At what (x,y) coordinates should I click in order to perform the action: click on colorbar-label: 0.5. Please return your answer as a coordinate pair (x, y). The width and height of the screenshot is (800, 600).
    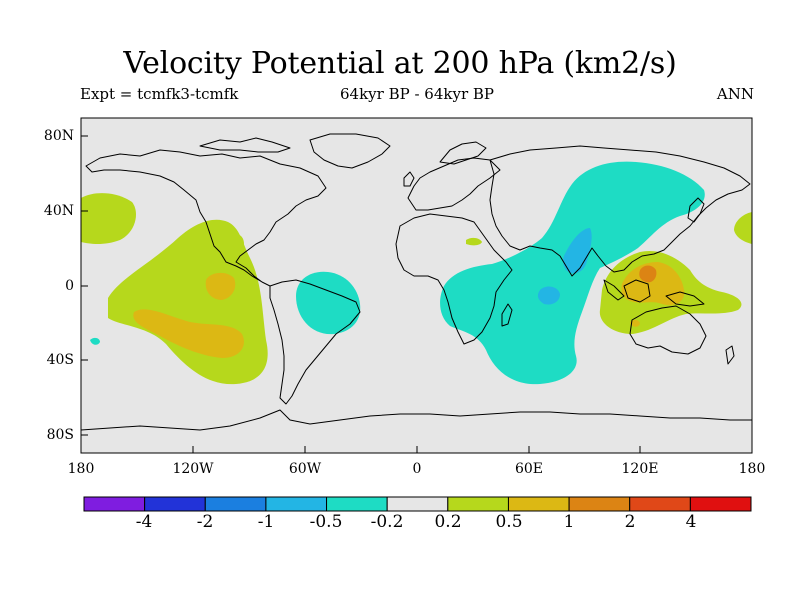
    Looking at the image, I should click on (509, 522).